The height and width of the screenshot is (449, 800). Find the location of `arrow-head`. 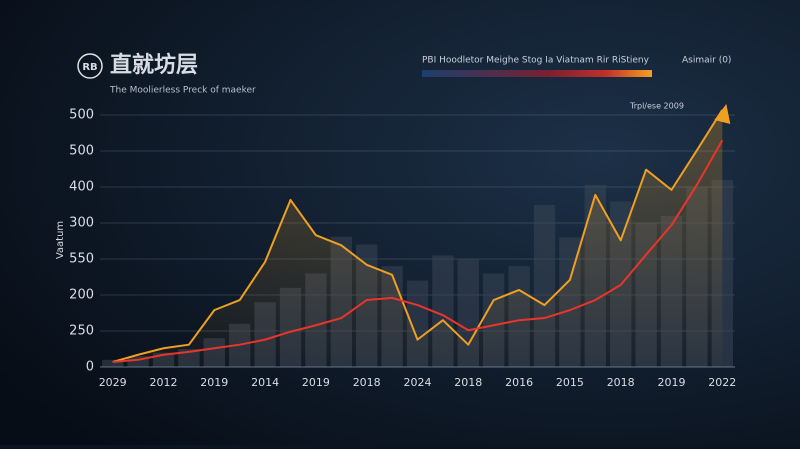

arrow-head is located at coordinates (722, 113).